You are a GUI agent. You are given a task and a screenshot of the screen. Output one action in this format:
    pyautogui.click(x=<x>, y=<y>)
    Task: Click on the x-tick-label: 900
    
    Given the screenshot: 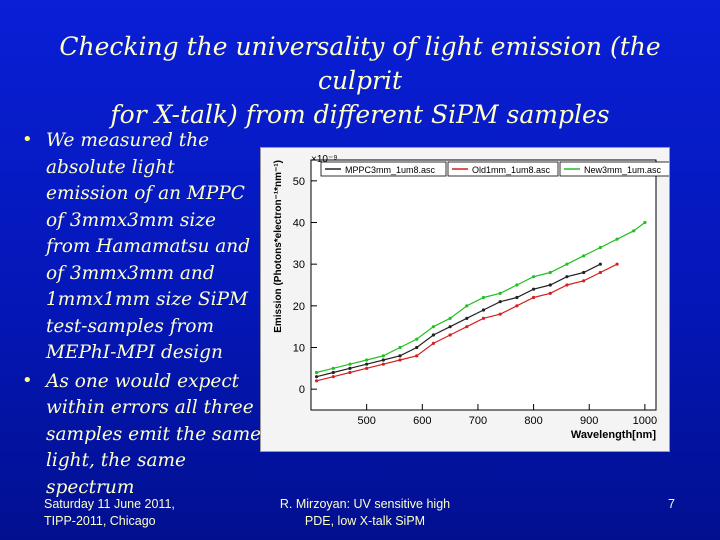 What is the action you would take?
    pyautogui.click(x=589, y=421)
    